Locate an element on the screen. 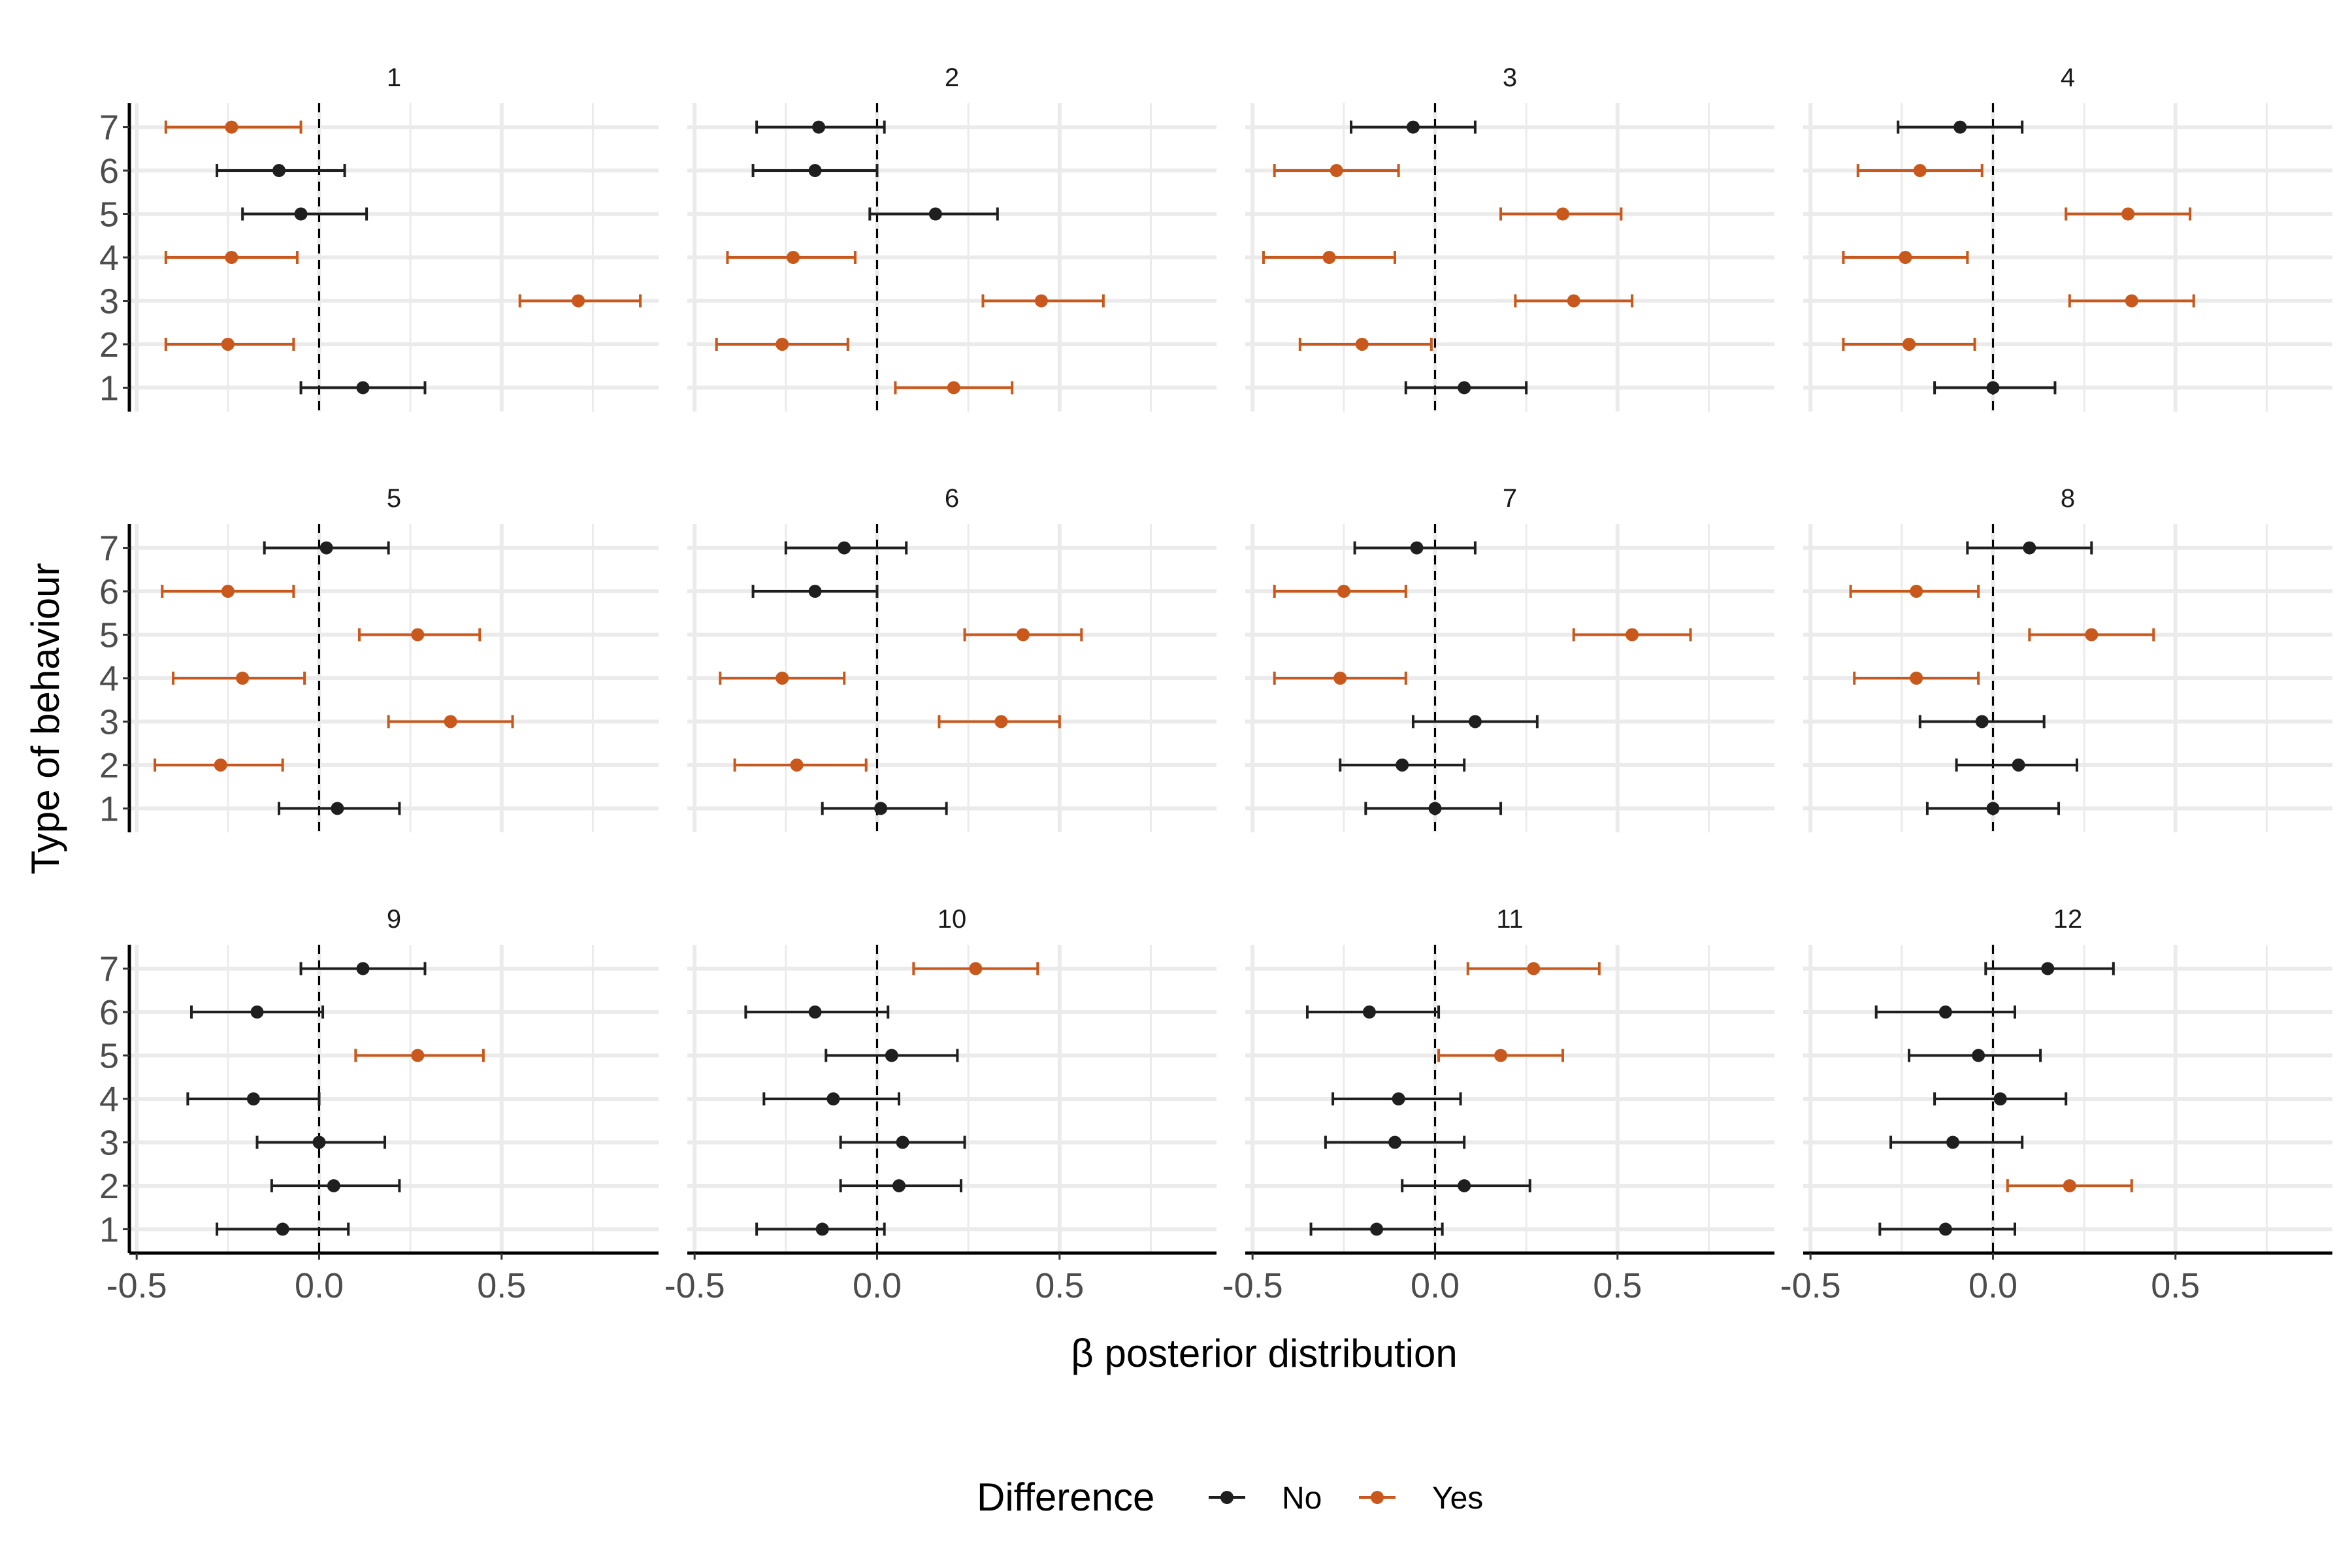 This screenshot has width=2352, height=1568. panel-7: 7 is located at coordinates (1509, 658).